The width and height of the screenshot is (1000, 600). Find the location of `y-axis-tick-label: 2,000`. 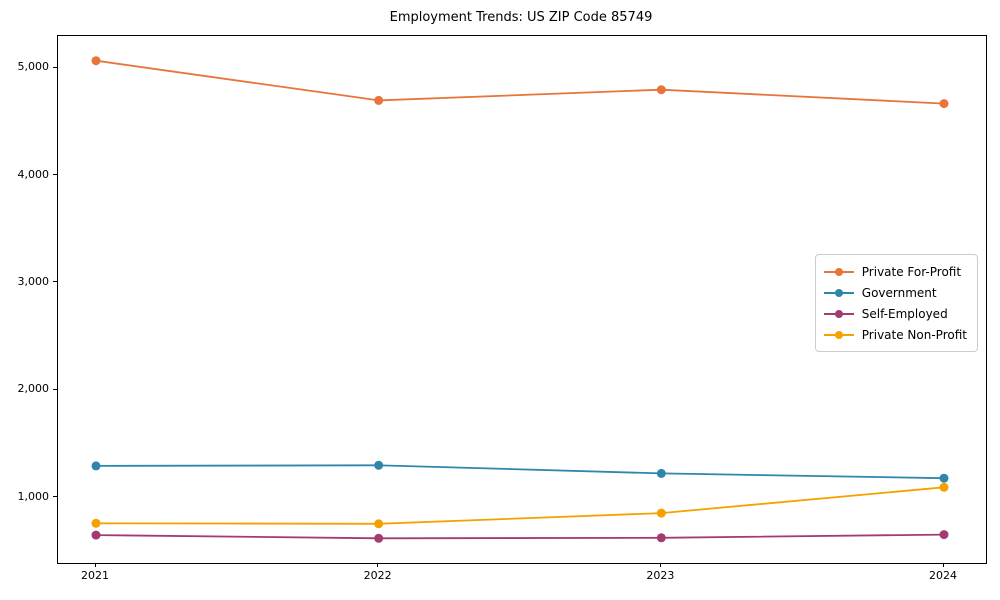

y-axis-tick-label: 2,000 is located at coordinates (33, 389).